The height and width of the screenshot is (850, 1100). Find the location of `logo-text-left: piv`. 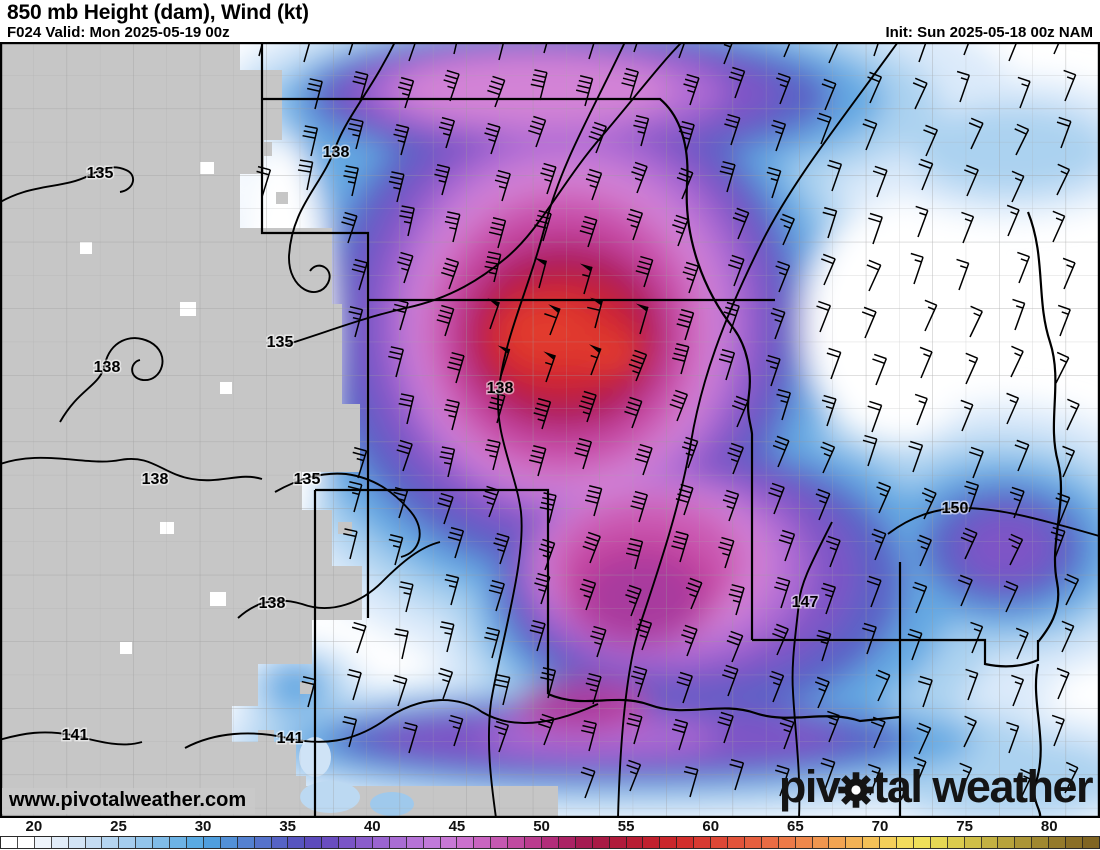

logo-text-left: piv is located at coordinates (809, 786).